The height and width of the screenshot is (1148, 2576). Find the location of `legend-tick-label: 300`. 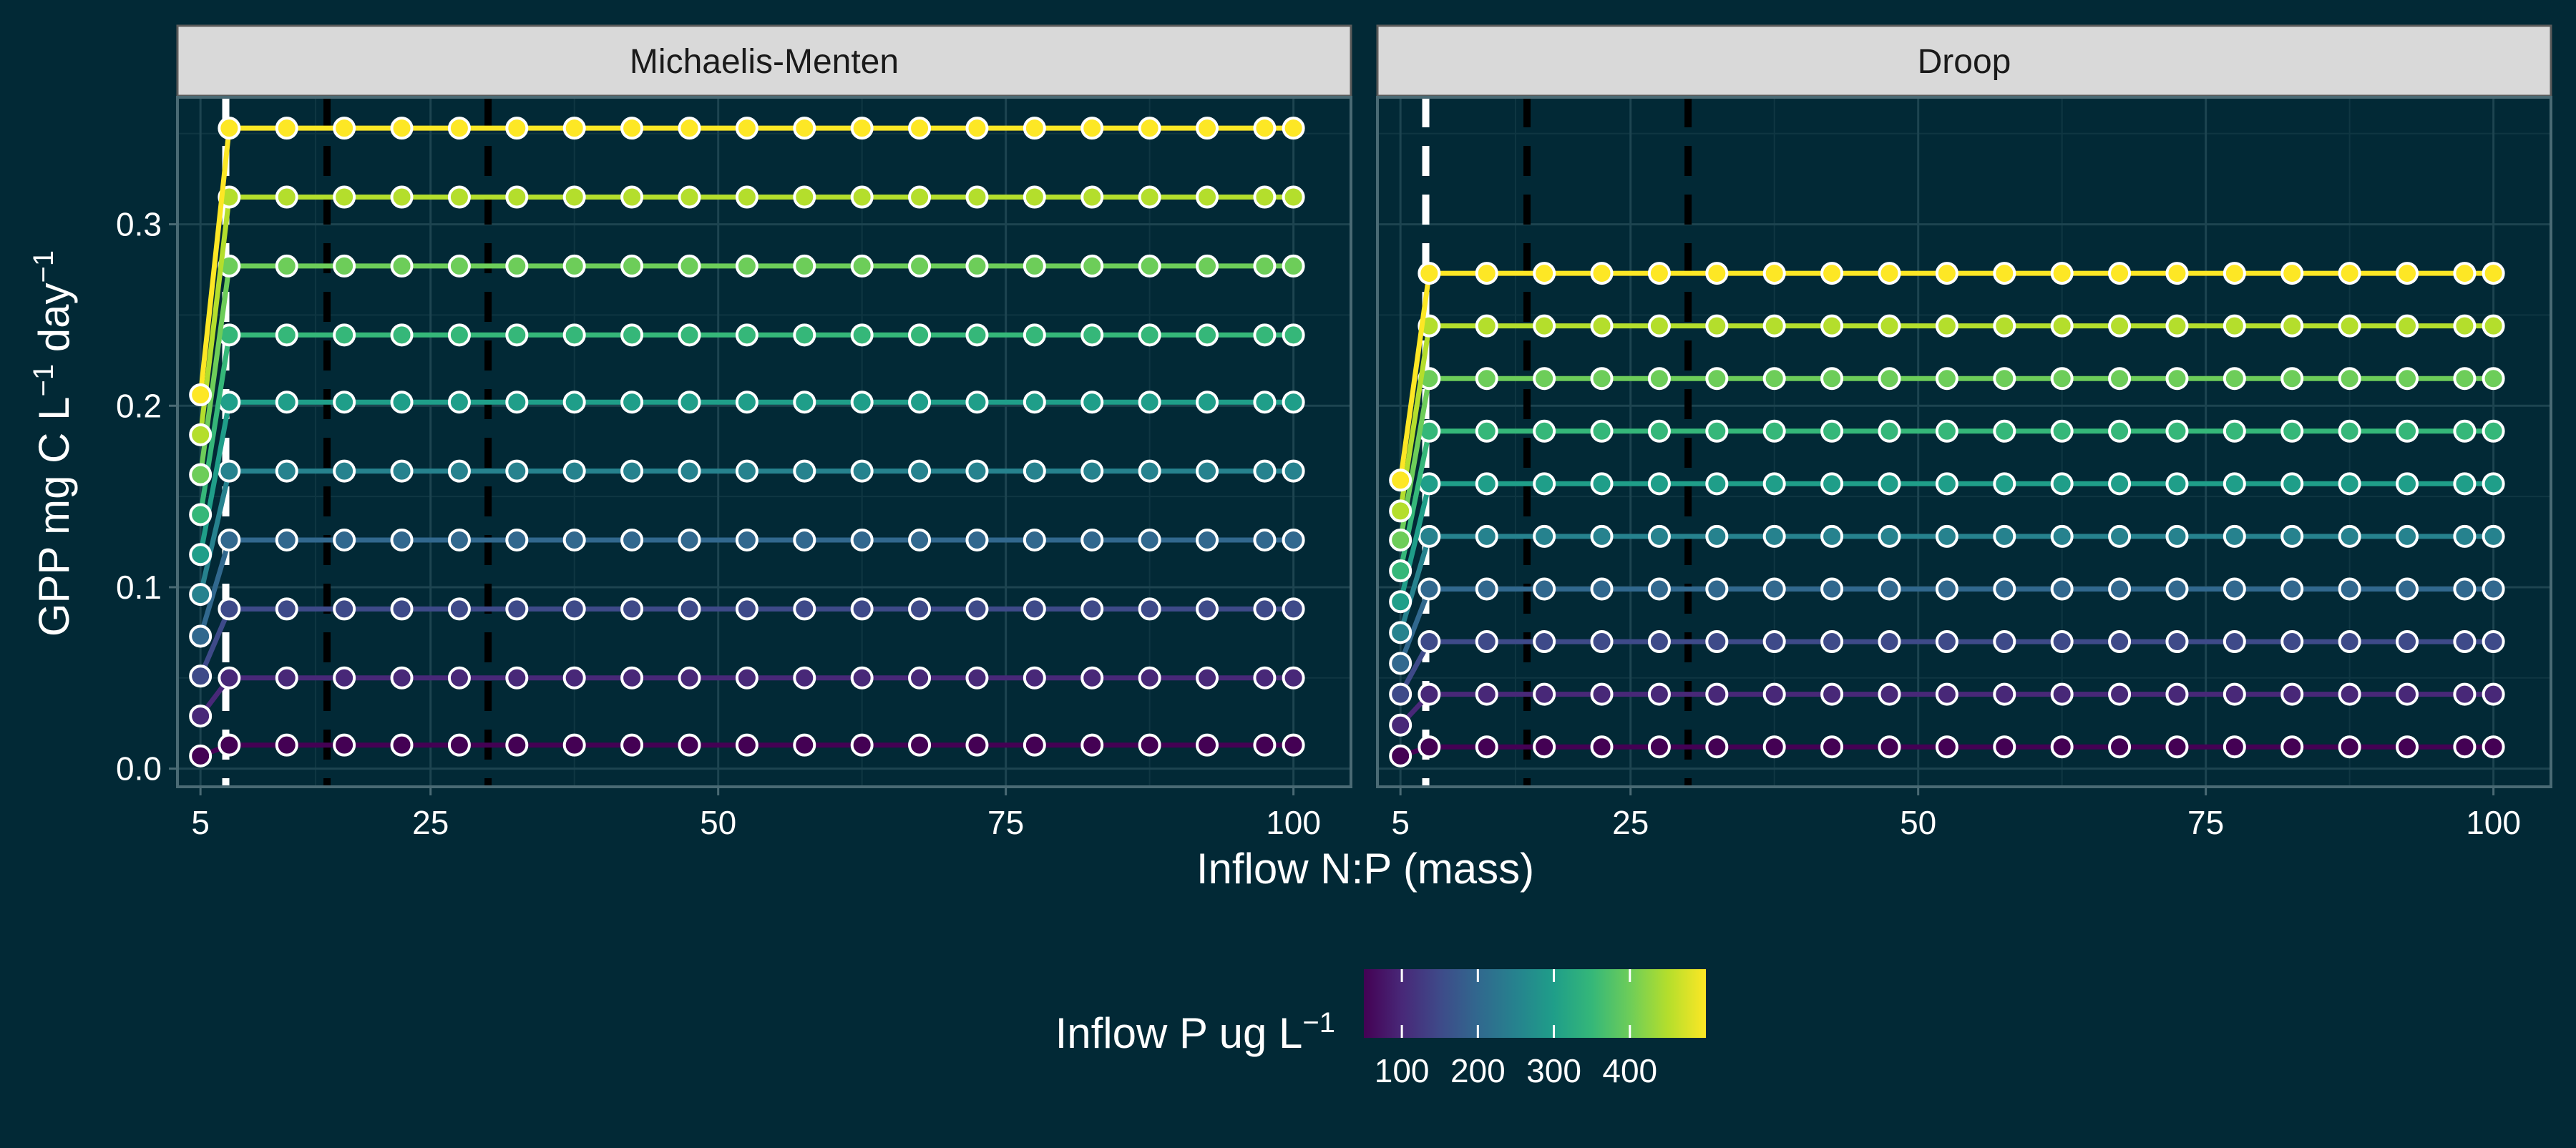

legend-tick-label: 300 is located at coordinates (1553, 1070).